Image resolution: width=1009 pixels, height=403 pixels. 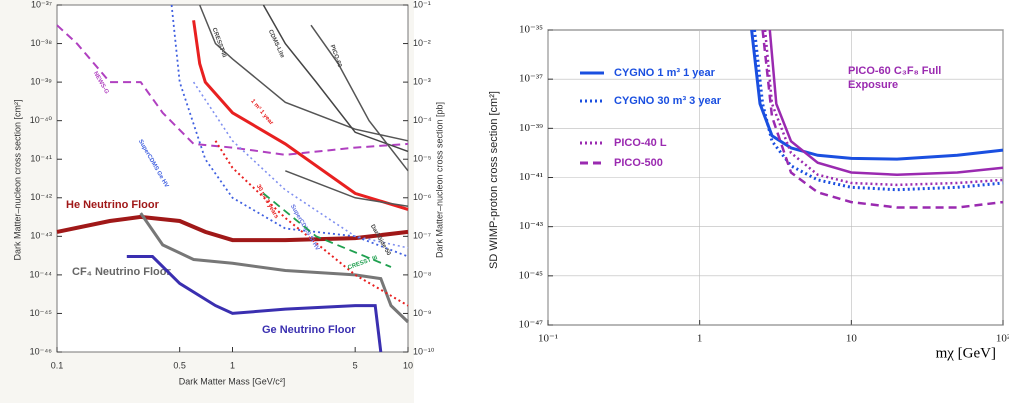 I want to click on y2-tick-label: 10⁻⁹, so click(x=422, y=313).